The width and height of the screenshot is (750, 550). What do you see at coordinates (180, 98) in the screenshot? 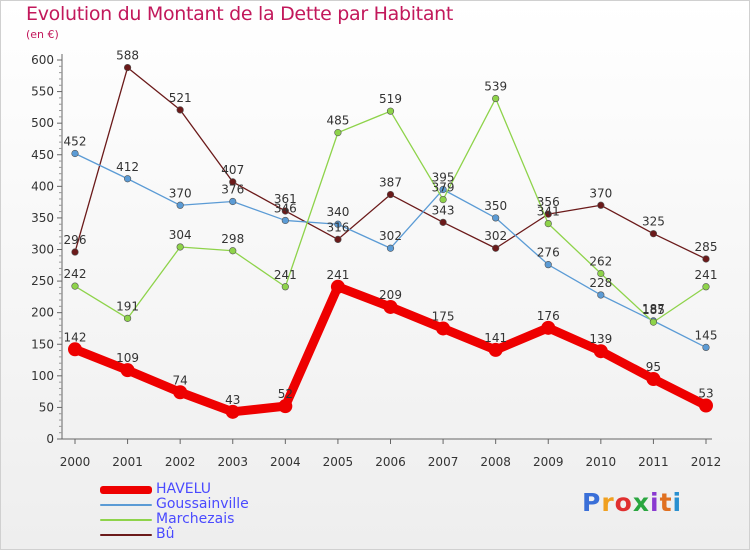
I see `data-label: 521` at bounding box center [180, 98].